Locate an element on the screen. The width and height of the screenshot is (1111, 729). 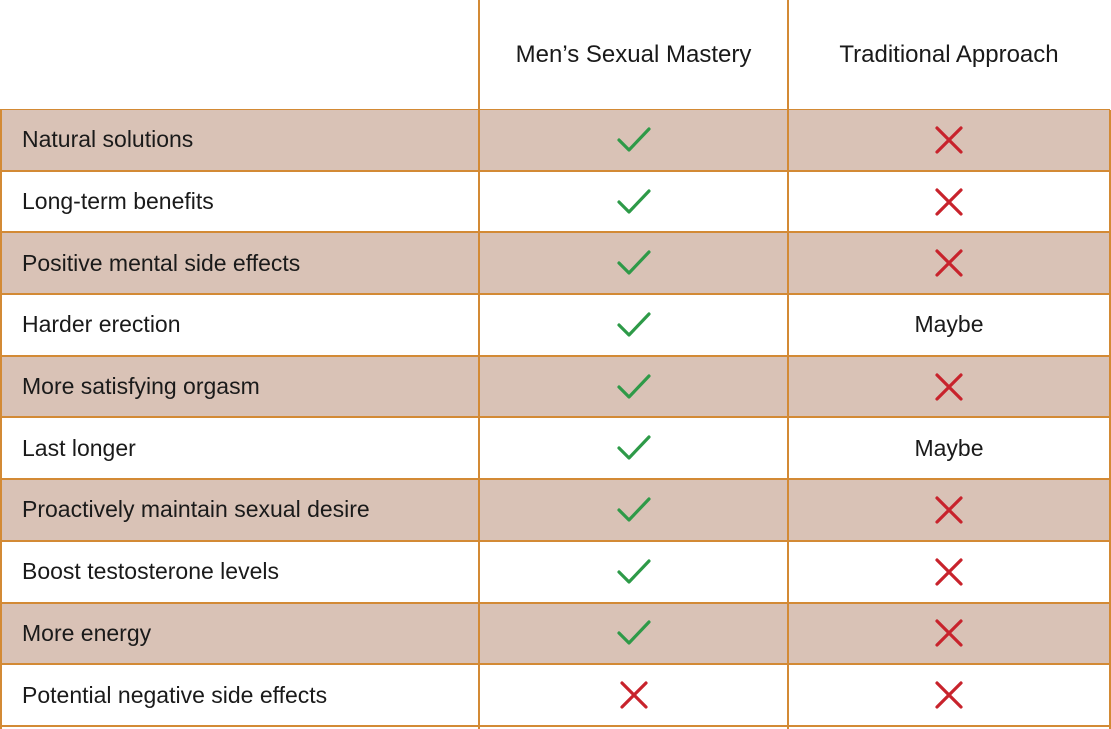
row-label: Natural solutions is located at coordinates (108, 139).